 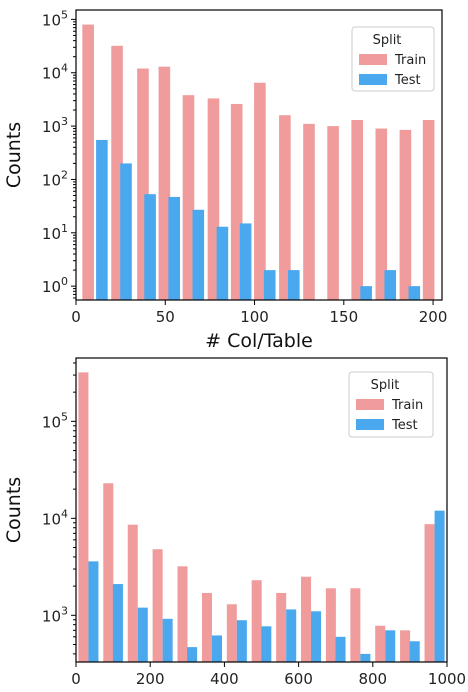 I want to click on x-tick-label: 150, so click(x=343, y=317).